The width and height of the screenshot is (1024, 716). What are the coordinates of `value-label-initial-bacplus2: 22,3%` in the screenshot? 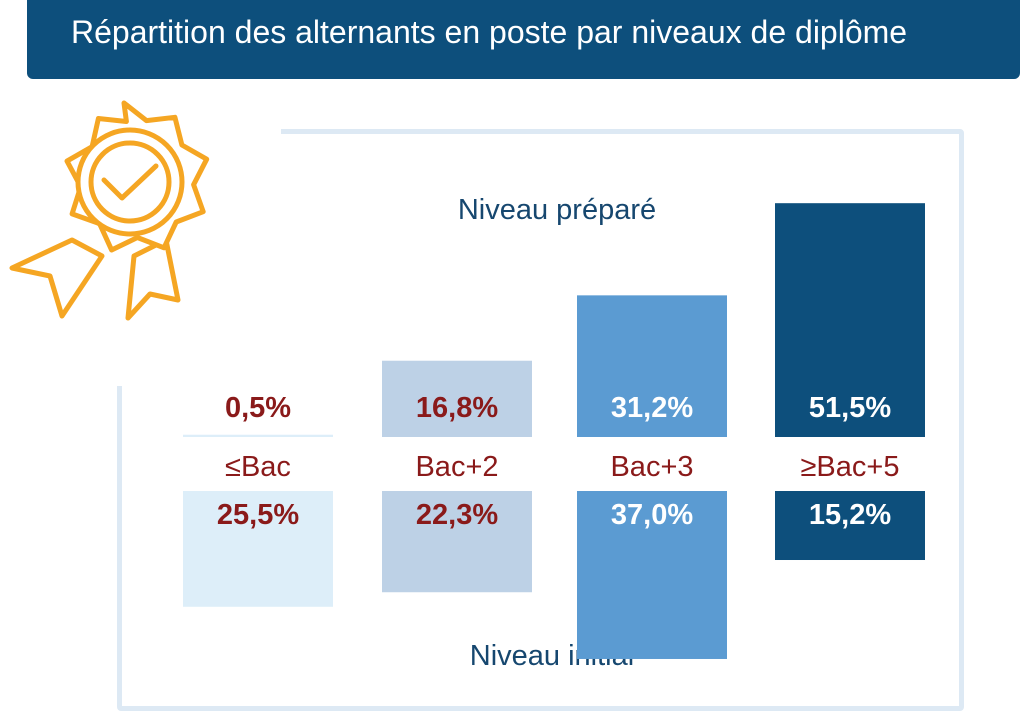 It's located at (457, 515).